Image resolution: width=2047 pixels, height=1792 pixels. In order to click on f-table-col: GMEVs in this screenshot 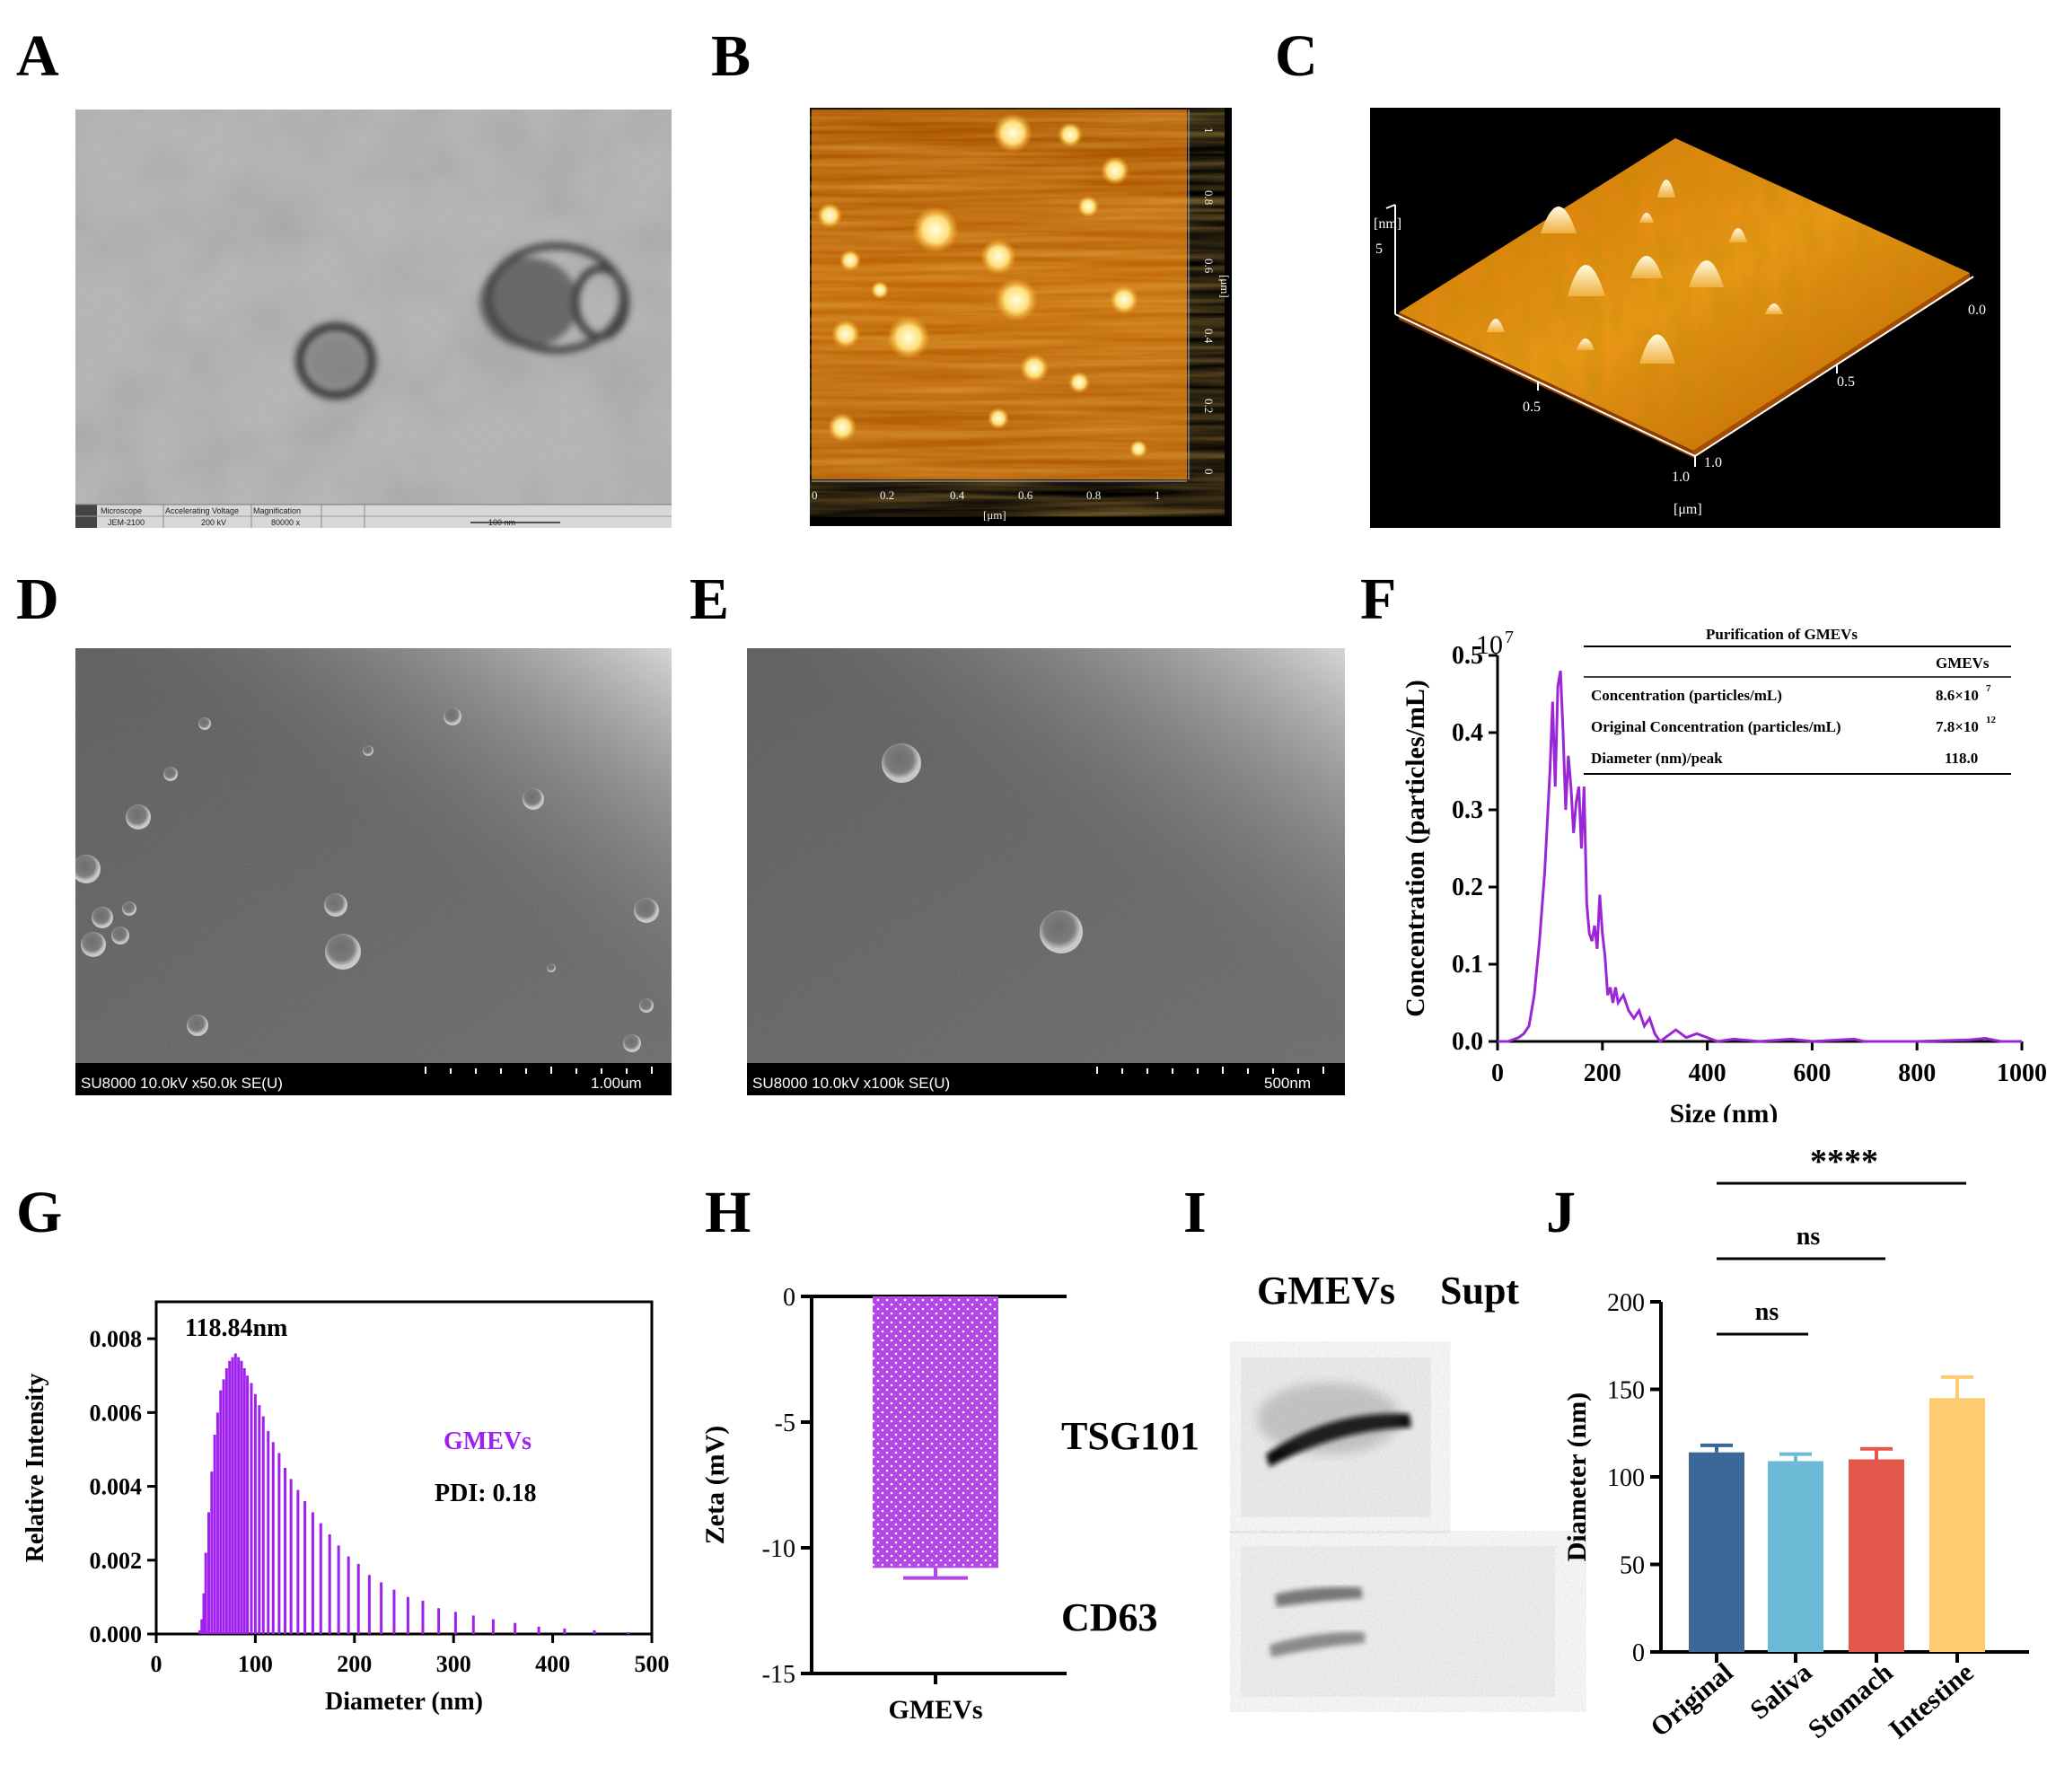, I will do `click(1963, 663)`.